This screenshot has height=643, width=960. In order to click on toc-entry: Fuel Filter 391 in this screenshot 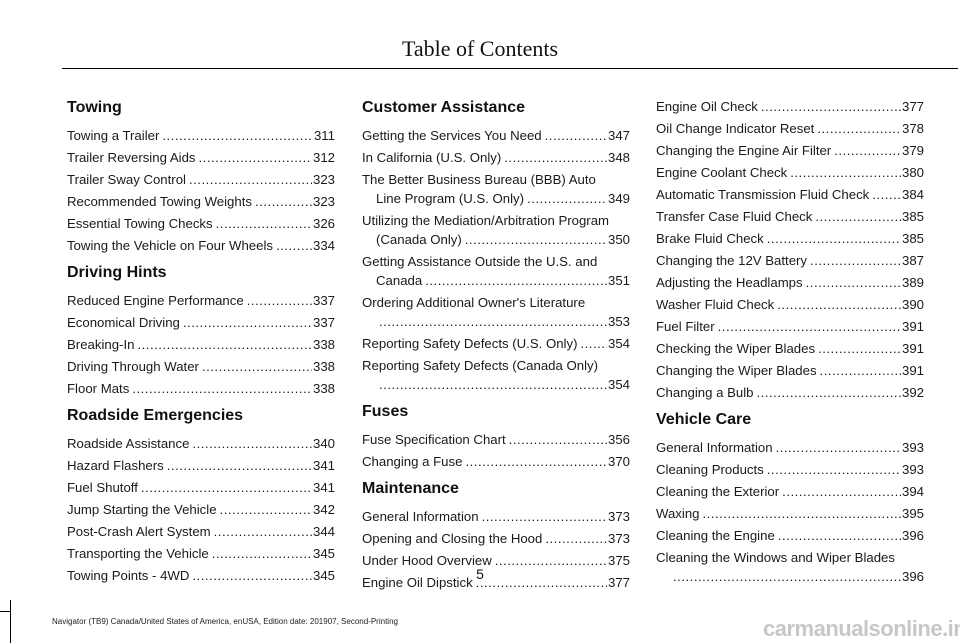, I will do `click(790, 326)`.